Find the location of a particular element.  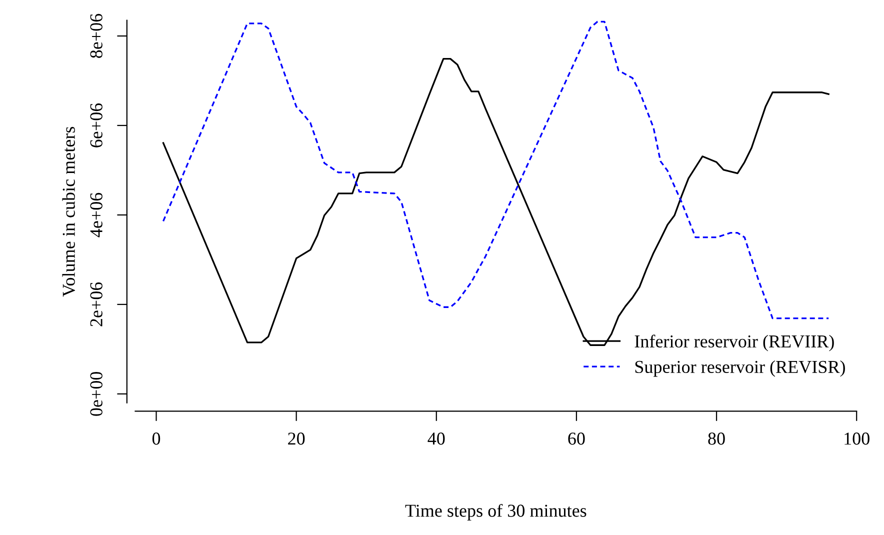

y-tick-label: 8e+06 is located at coordinates (96, 36).